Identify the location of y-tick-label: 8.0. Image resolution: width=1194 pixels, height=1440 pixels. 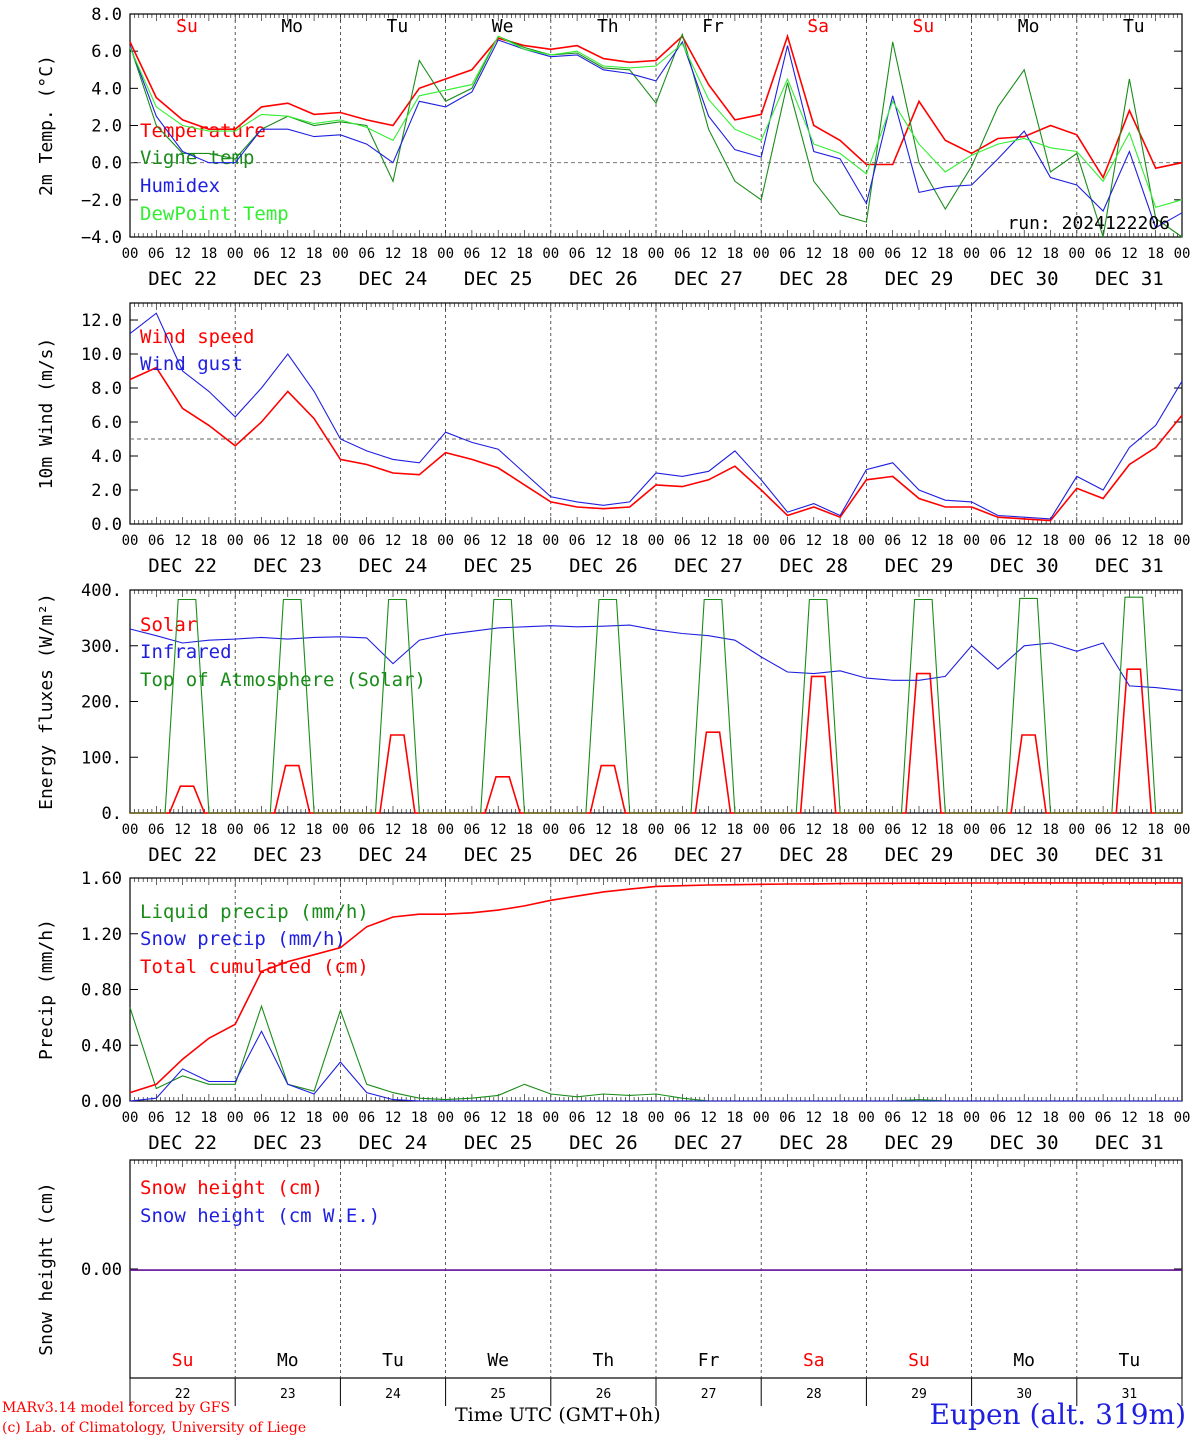
(106, 15).